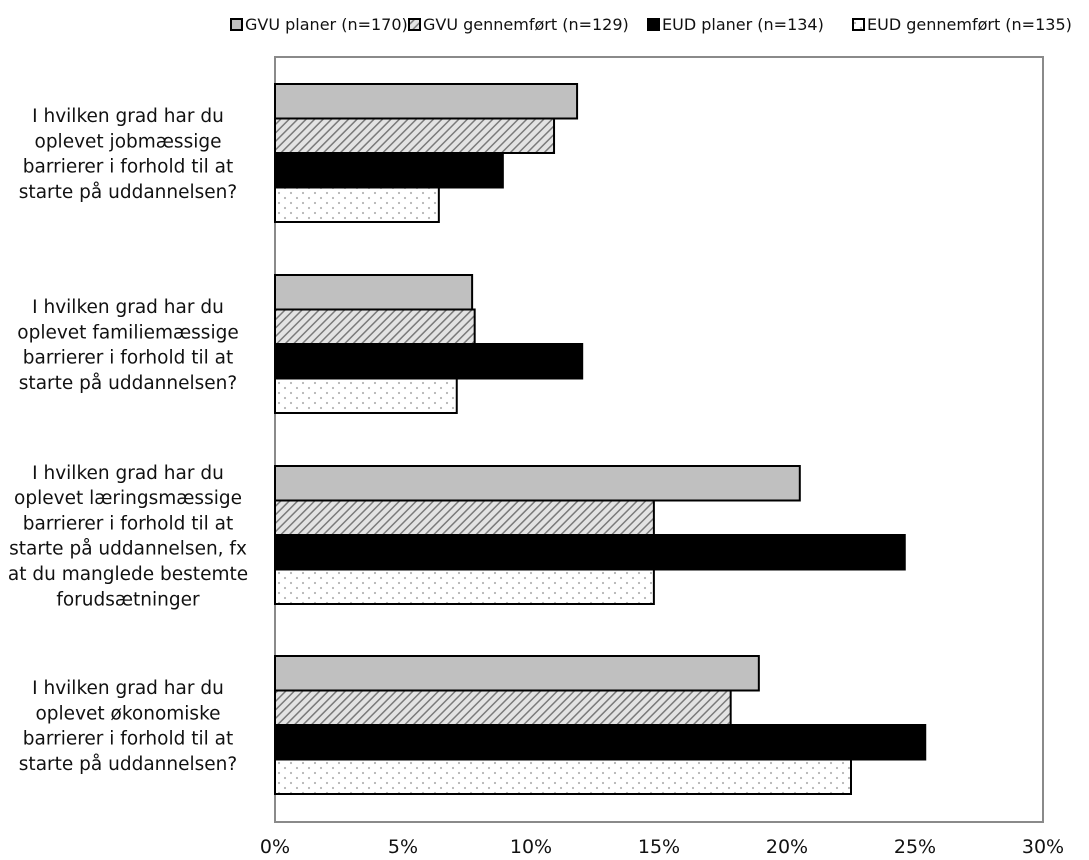 This screenshot has height=860, width=1089. I want to click on x-tick-label: 0%, so click(275, 846).